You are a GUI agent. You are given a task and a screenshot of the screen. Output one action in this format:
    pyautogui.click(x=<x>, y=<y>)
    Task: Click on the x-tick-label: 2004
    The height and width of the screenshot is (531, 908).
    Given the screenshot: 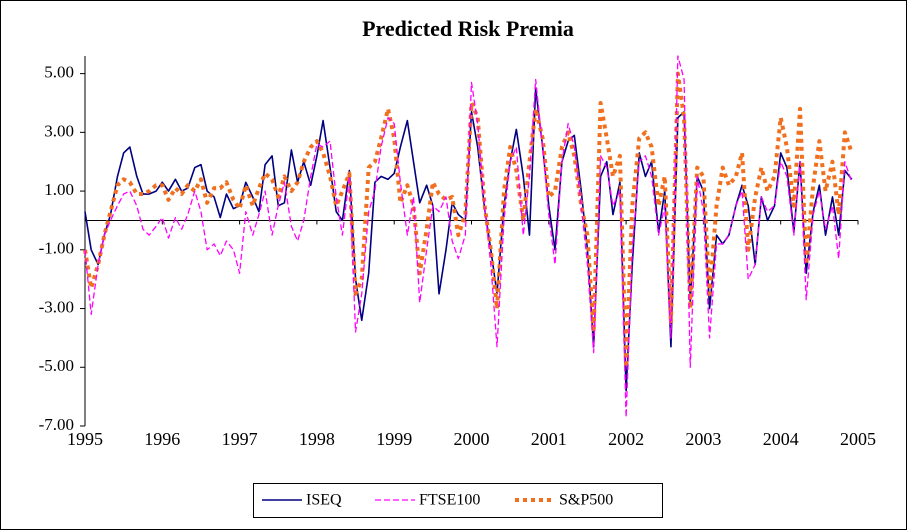 What is the action you would take?
    pyautogui.click(x=781, y=439)
    